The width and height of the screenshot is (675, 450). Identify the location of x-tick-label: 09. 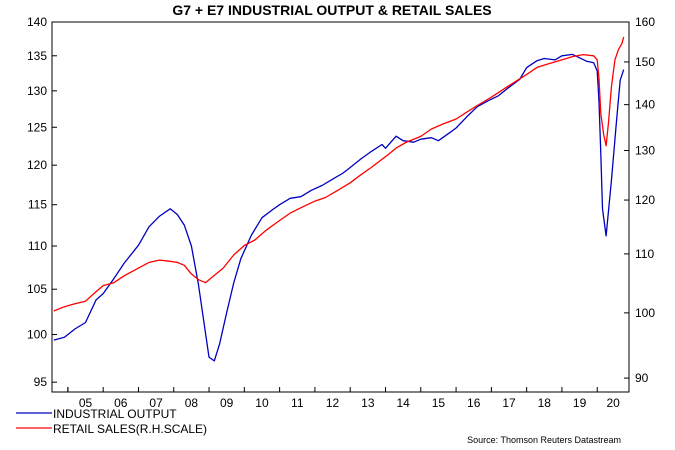
(227, 403).